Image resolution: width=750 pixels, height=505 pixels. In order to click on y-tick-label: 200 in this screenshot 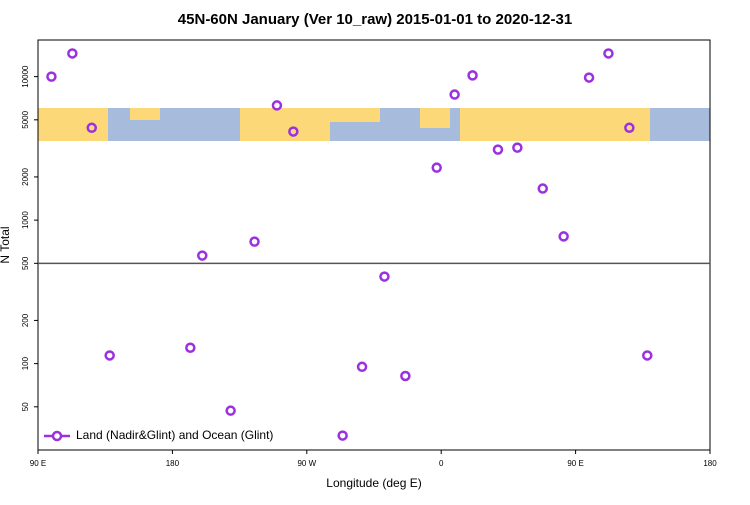, I will do `click(25, 320)`.